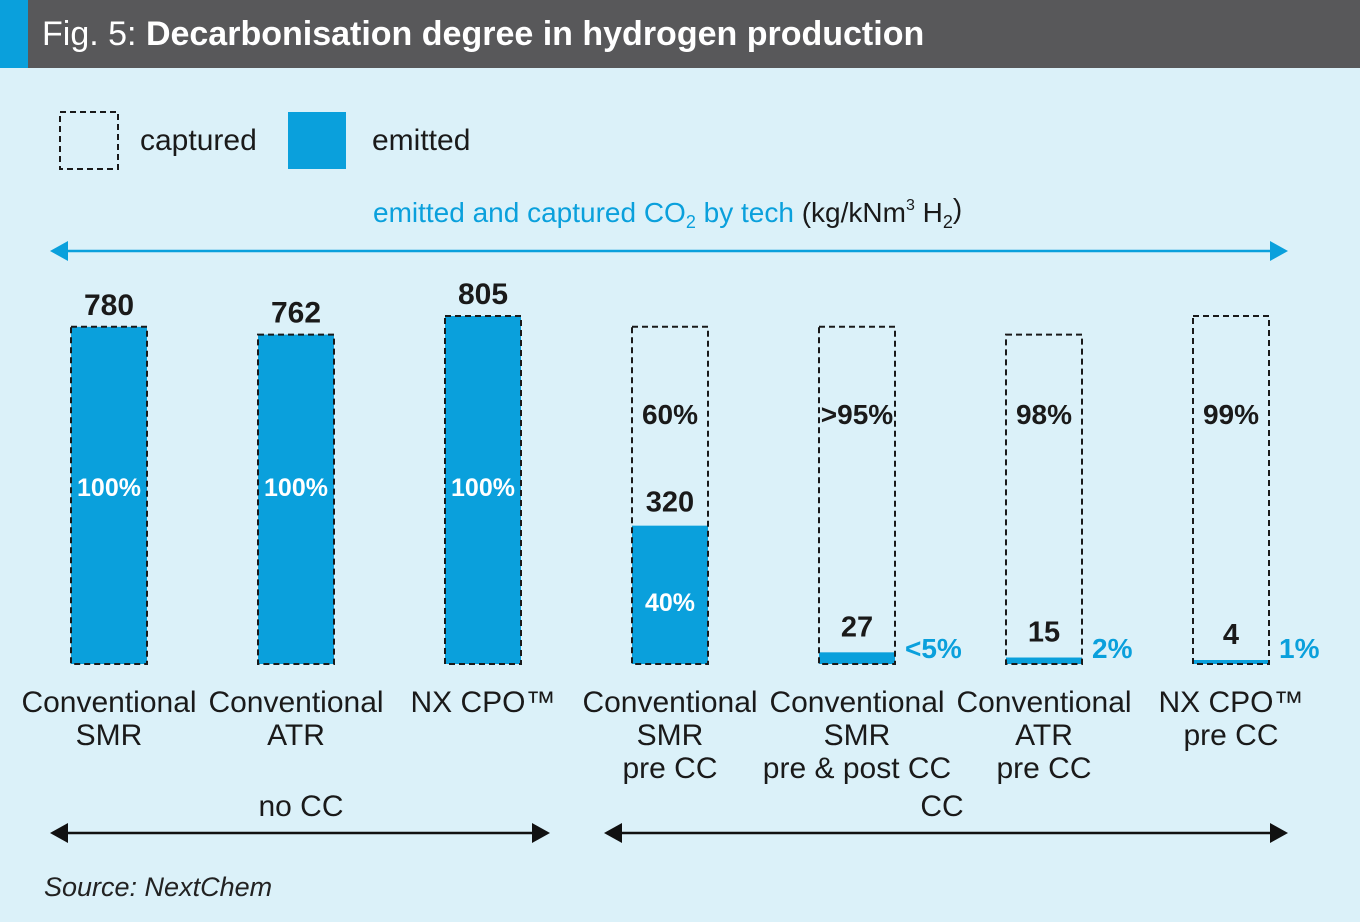  What do you see at coordinates (669, 702) in the screenshot?
I see `category-label-3-0: Conventional` at bounding box center [669, 702].